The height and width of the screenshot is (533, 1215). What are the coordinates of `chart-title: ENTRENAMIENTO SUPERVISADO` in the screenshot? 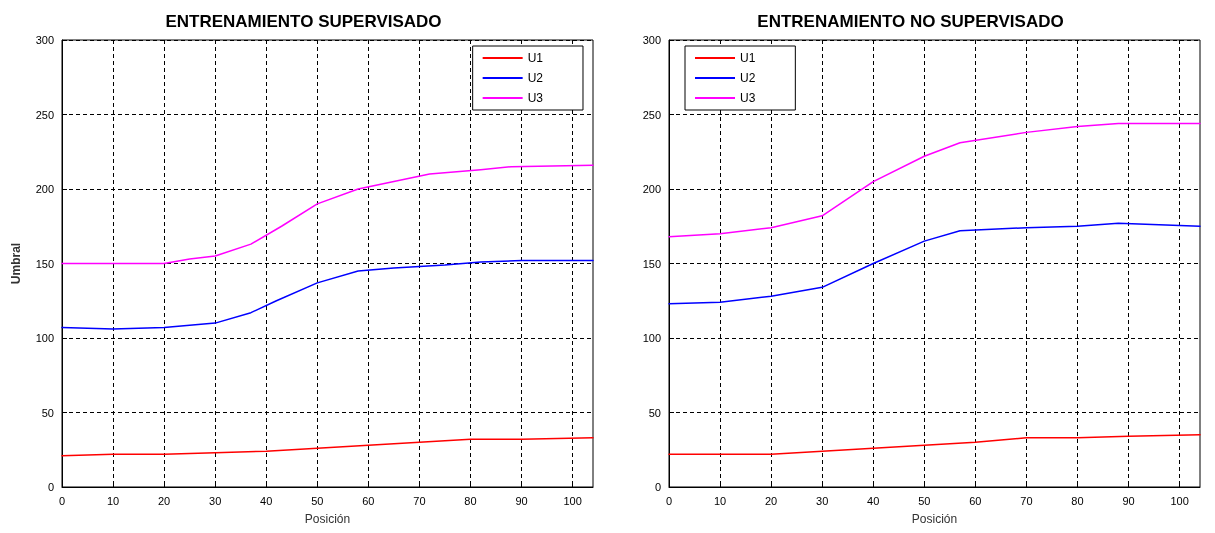 It's located at (303, 21).